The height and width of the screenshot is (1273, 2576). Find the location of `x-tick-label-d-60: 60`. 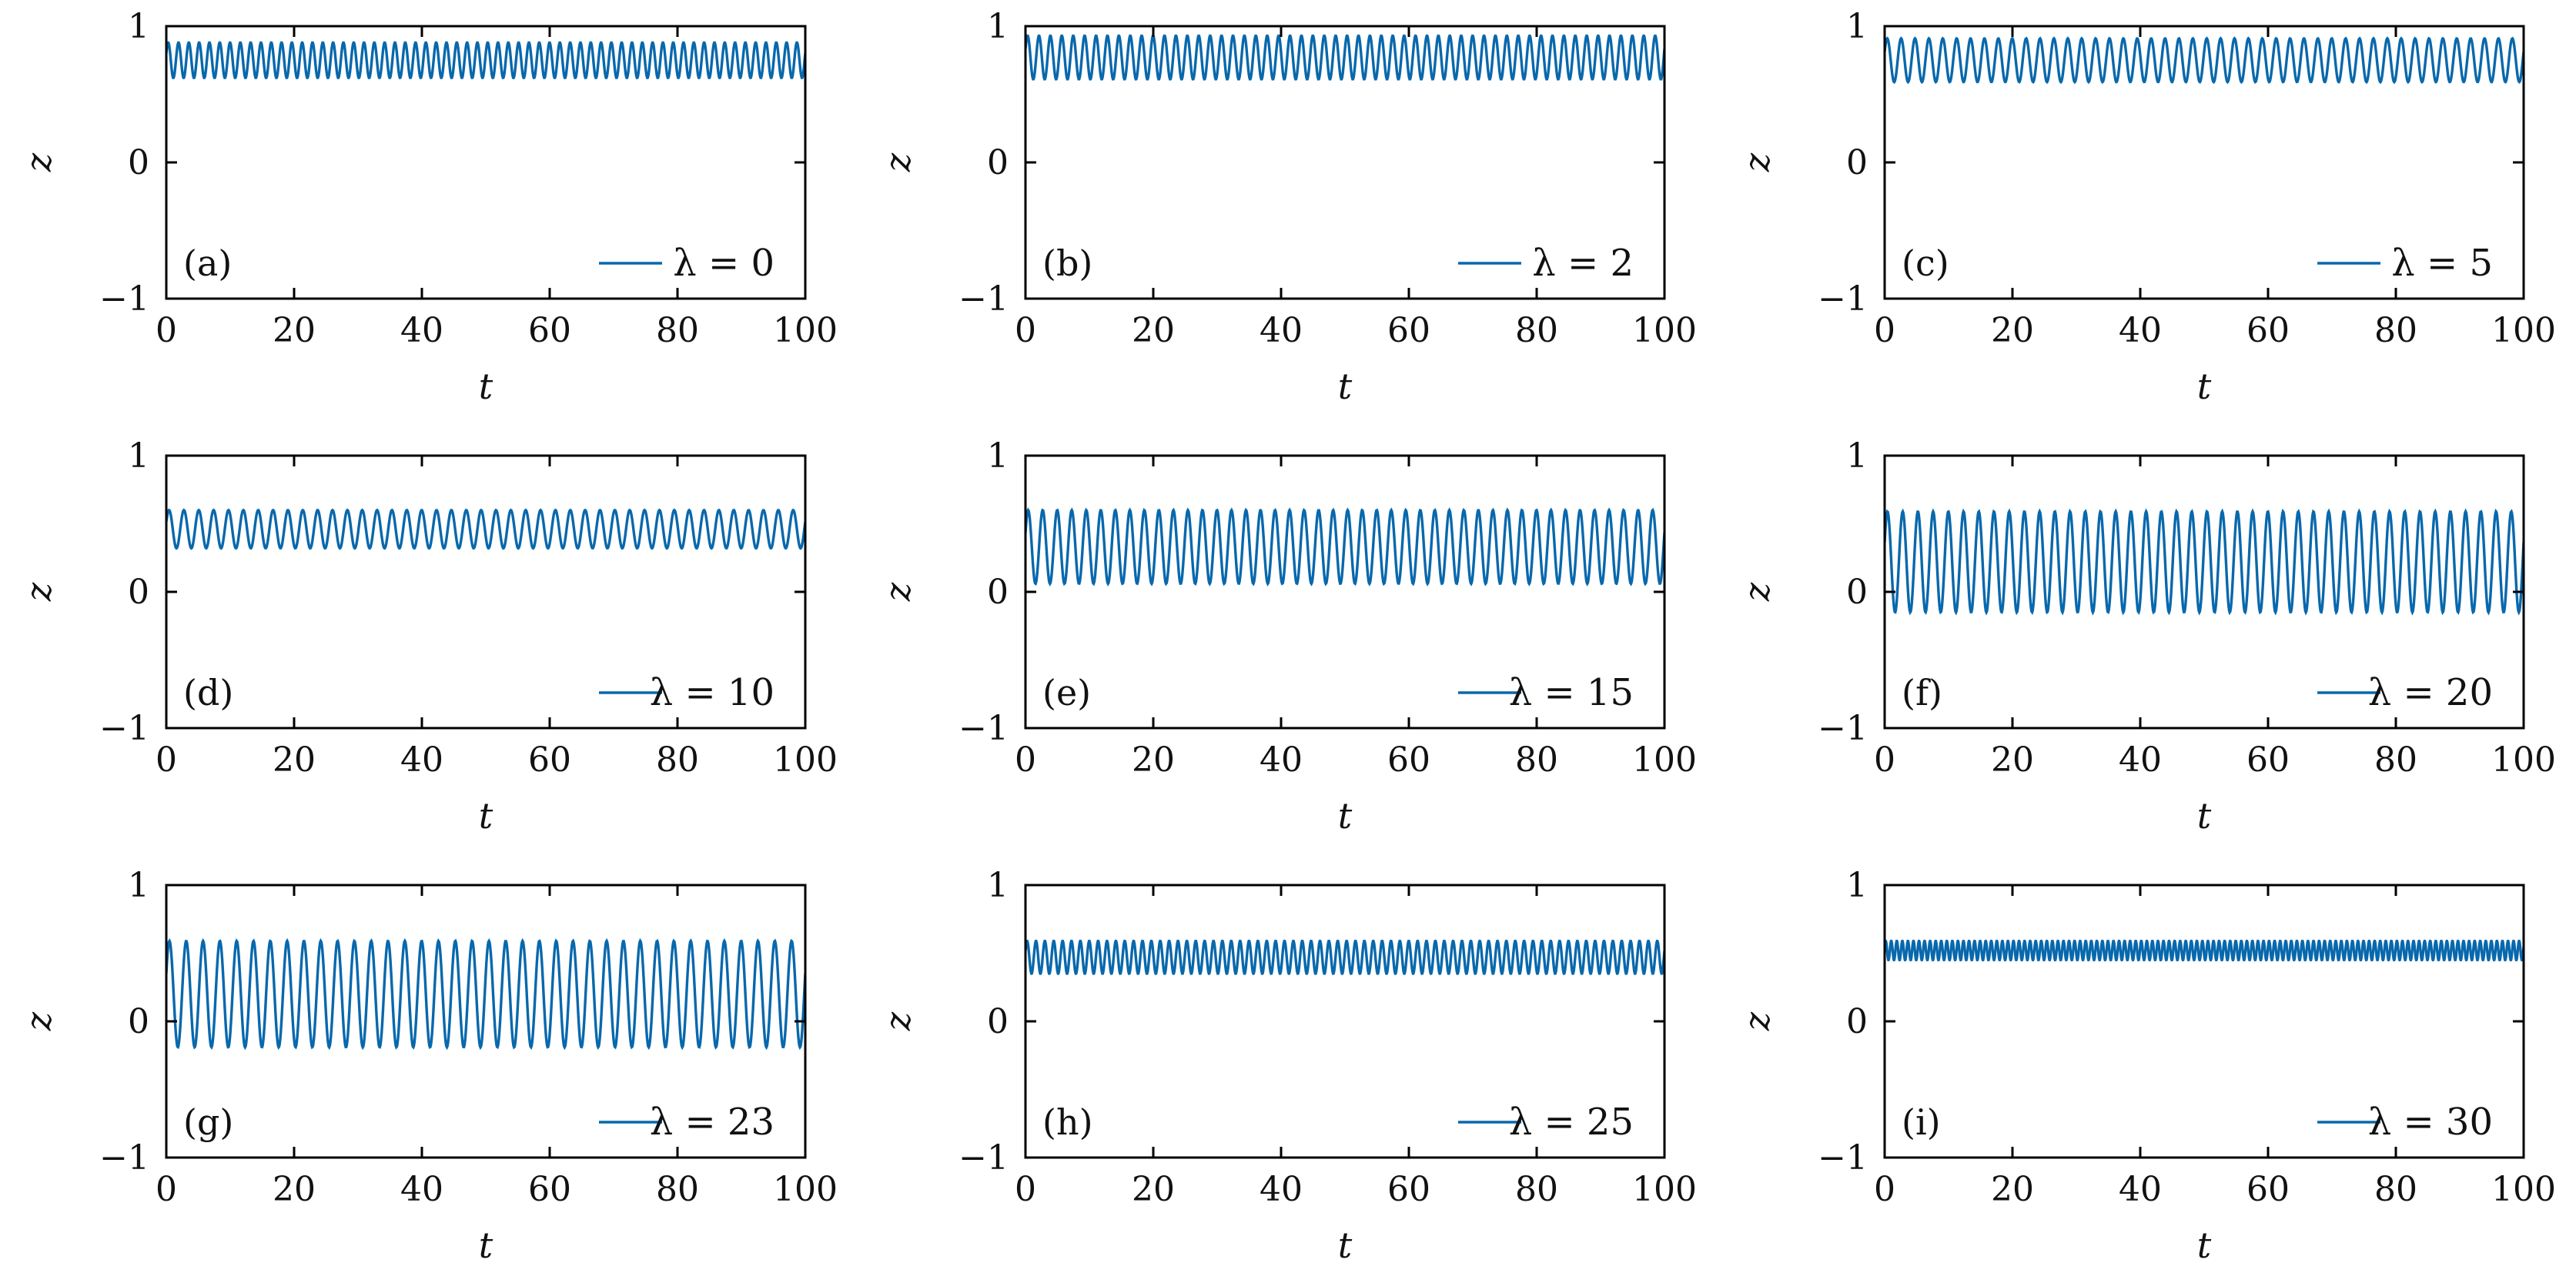

x-tick-label-d-60: 60 is located at coordinates (549, 760).